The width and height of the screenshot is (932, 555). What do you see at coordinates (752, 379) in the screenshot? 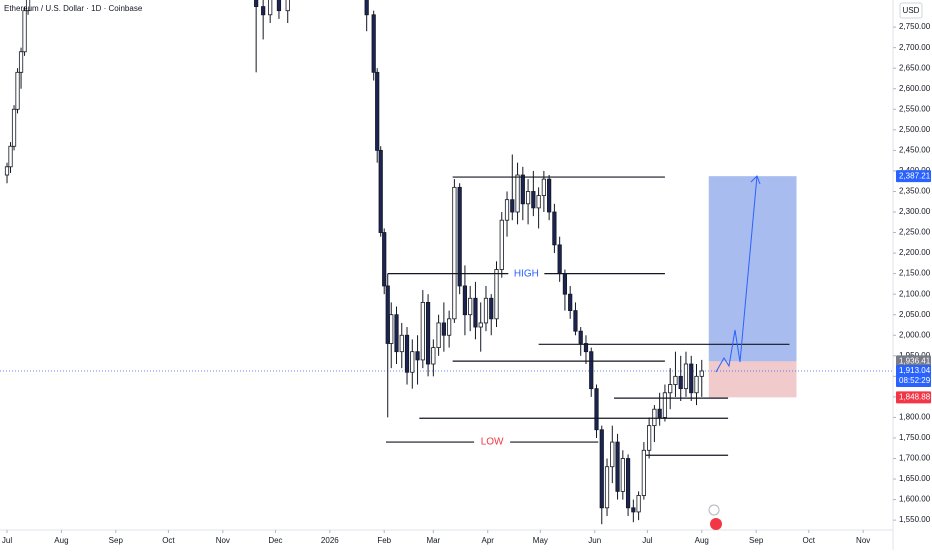
I see `loss-zone` at bounding box center [752, 379].